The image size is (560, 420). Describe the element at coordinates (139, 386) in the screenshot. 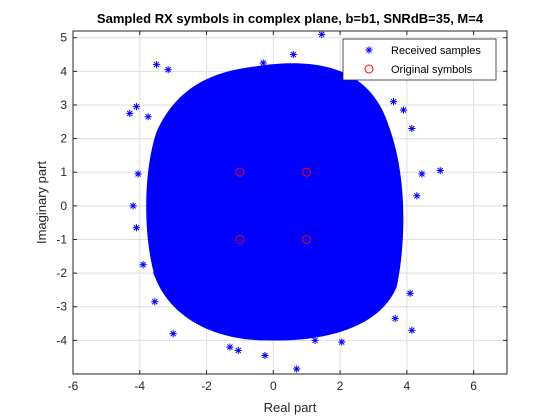

I see `x-tick-label: -4` at that location.